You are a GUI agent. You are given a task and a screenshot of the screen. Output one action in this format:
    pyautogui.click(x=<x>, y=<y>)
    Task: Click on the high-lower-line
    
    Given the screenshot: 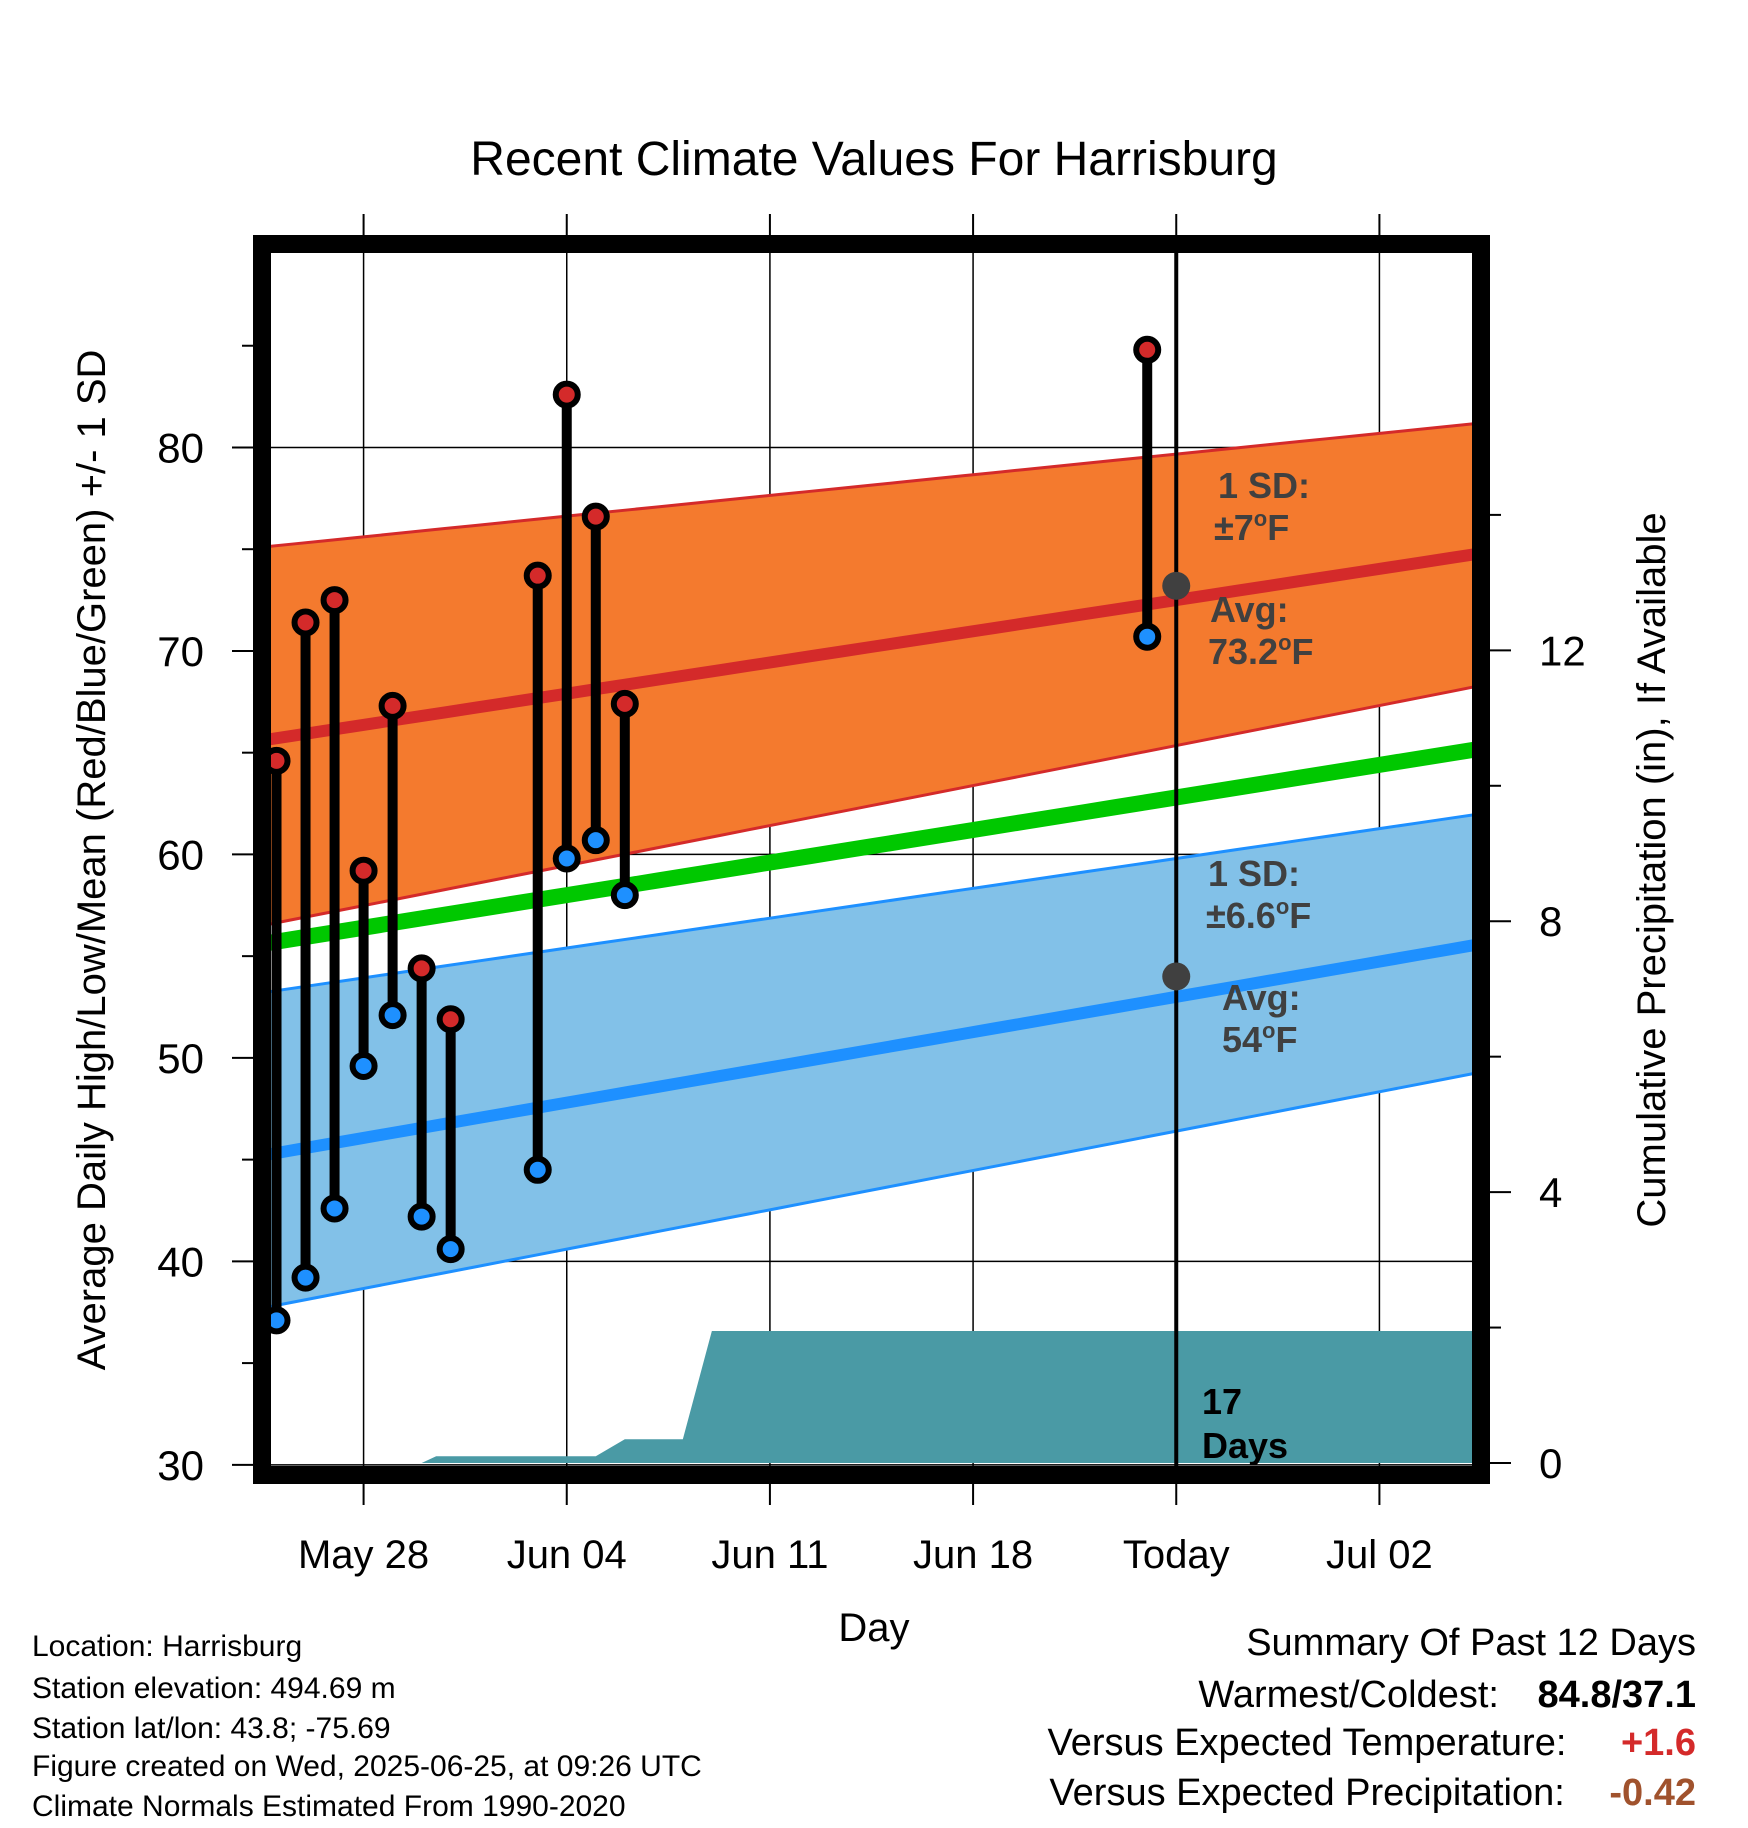 What is the action you would take?
    pyautogui.click(x=871, y=806)
    